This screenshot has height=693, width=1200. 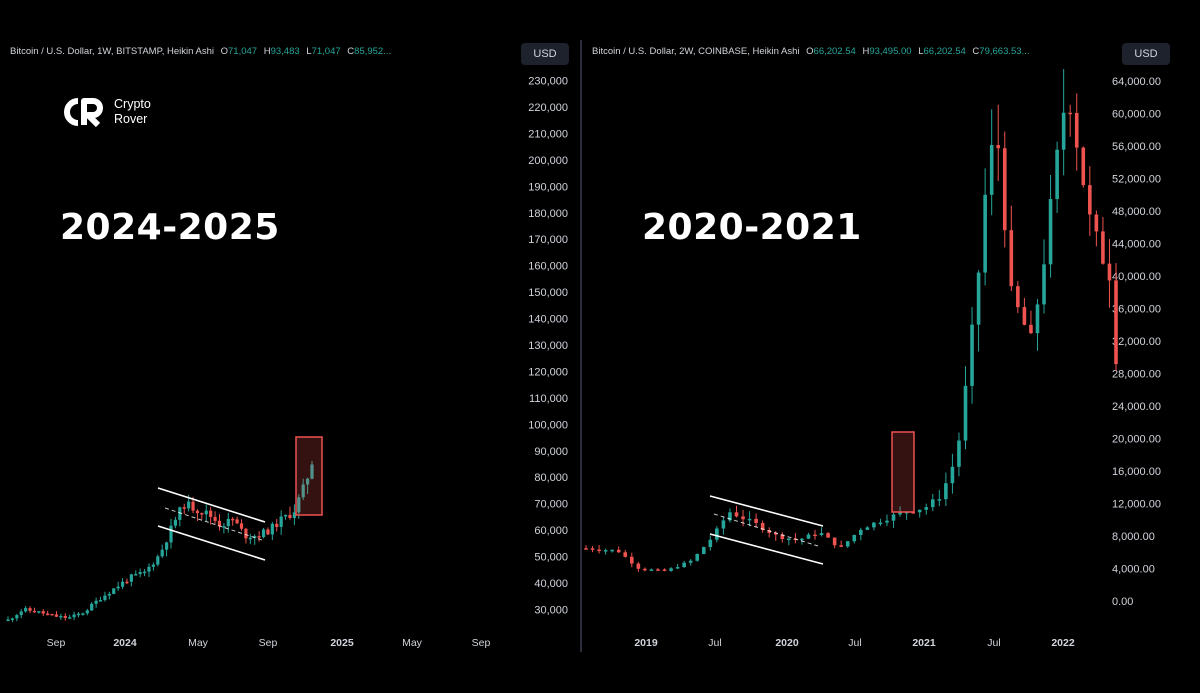 What do you see at coordinates (326, 51) in the screenshot?
I see `low-value: 71,047` at bounding box center [326, 51].